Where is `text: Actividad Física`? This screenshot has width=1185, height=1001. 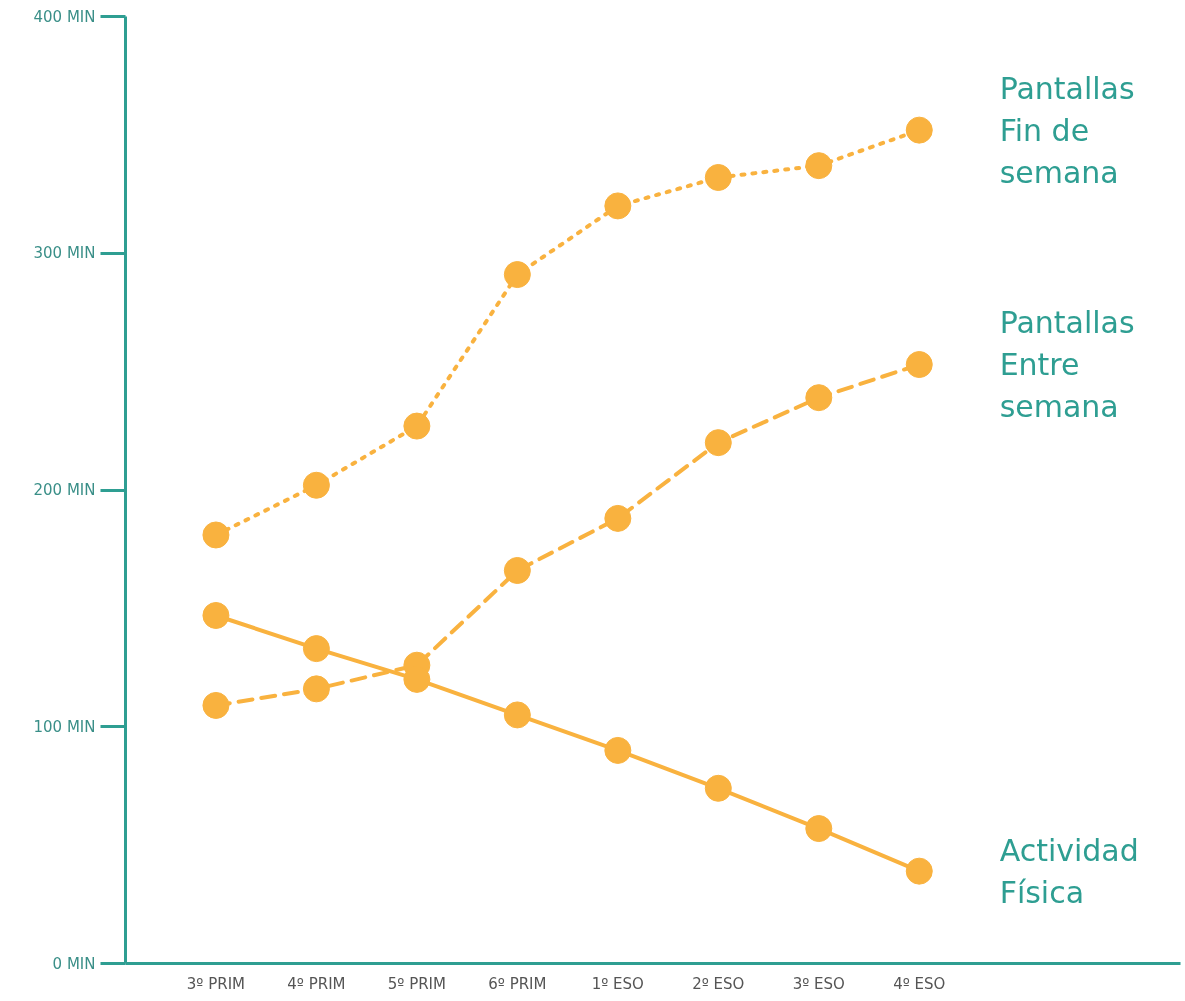 text: Actividad Física is located at coordinates (1069, 871).